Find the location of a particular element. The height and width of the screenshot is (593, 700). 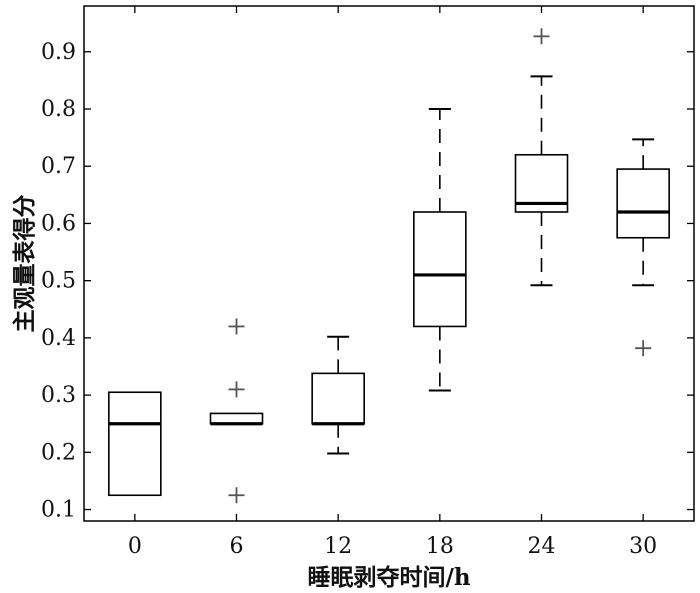

y-tick-label: 0.5 is located at coordinates (58, 281).